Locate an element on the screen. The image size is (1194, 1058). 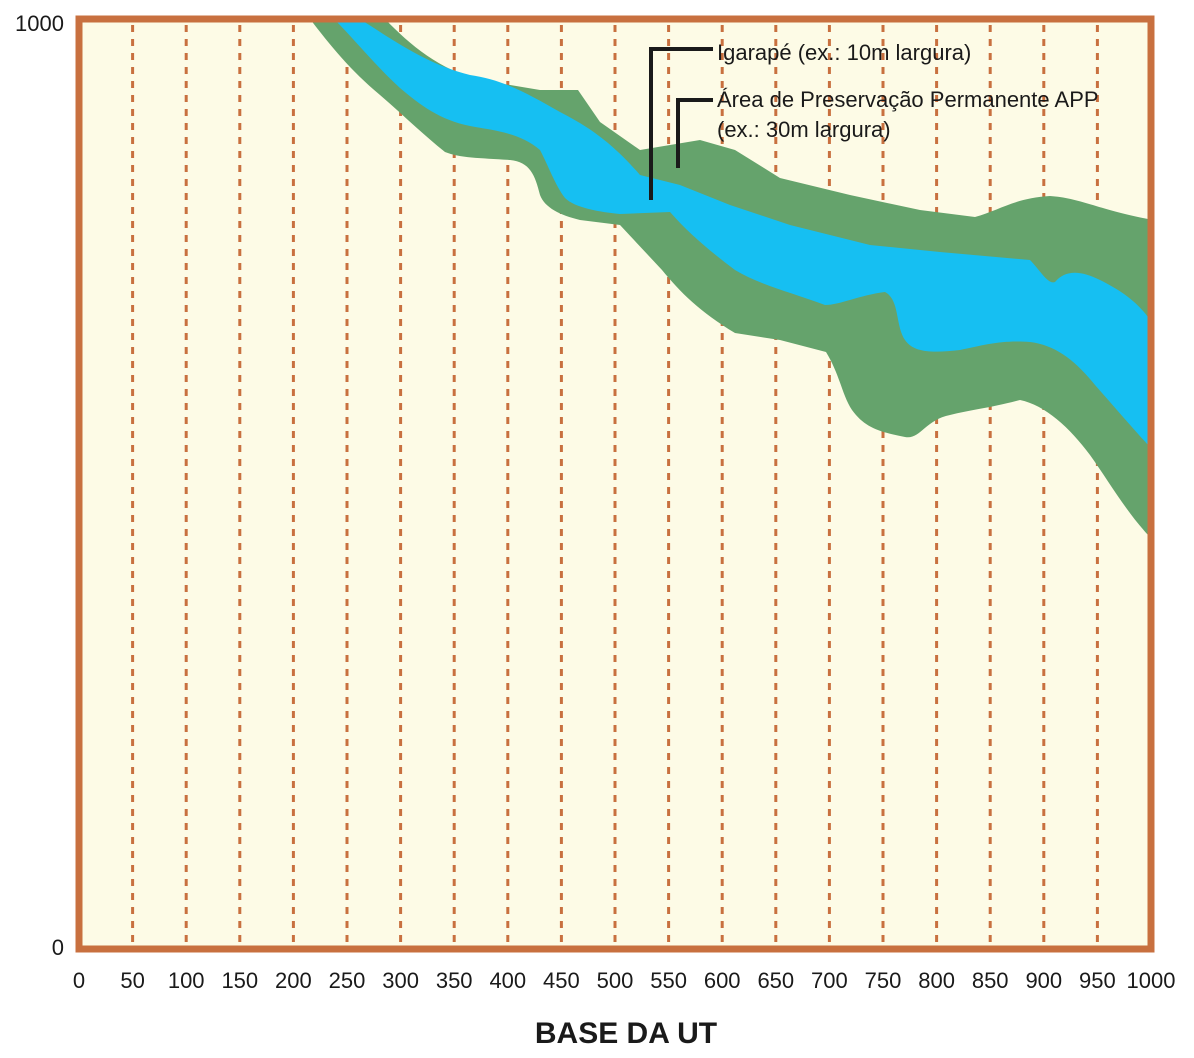
x-tick-label-500: 500 is located at coordinates (615, 980).